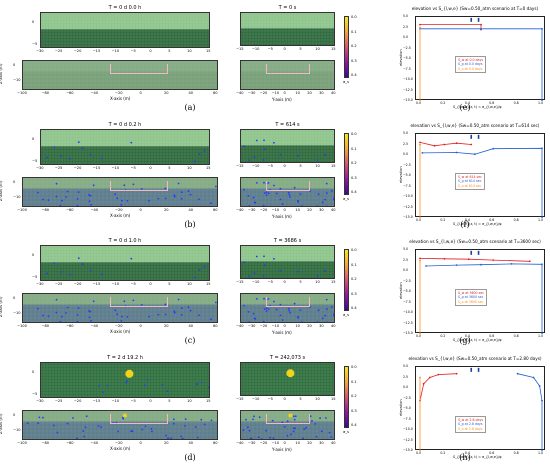 Image resolution: width=550 pixels, height=471 pixels. What do you see at coordinates (288, 302) in the screenshot?
I see `excavation-outline` at bounding box center [288, 302].